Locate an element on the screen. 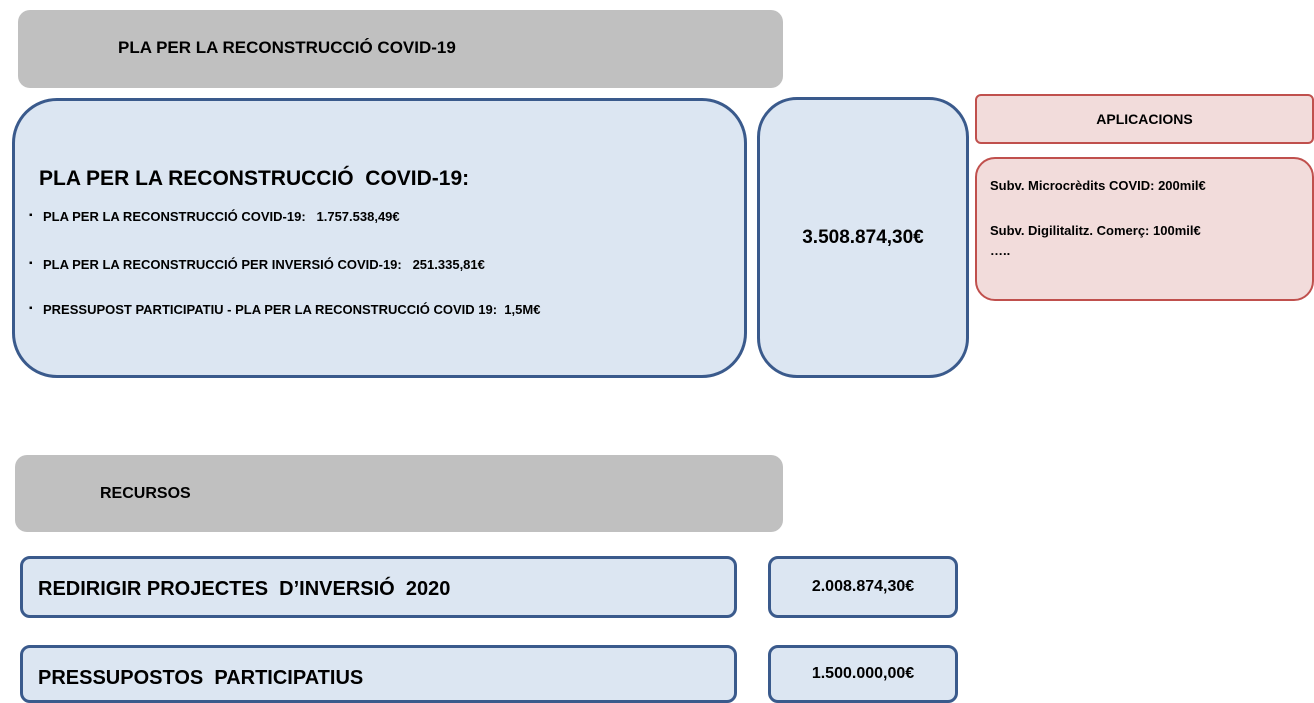  resource-amount: 1.500.000,00€ is located at coordinates (863, 674).